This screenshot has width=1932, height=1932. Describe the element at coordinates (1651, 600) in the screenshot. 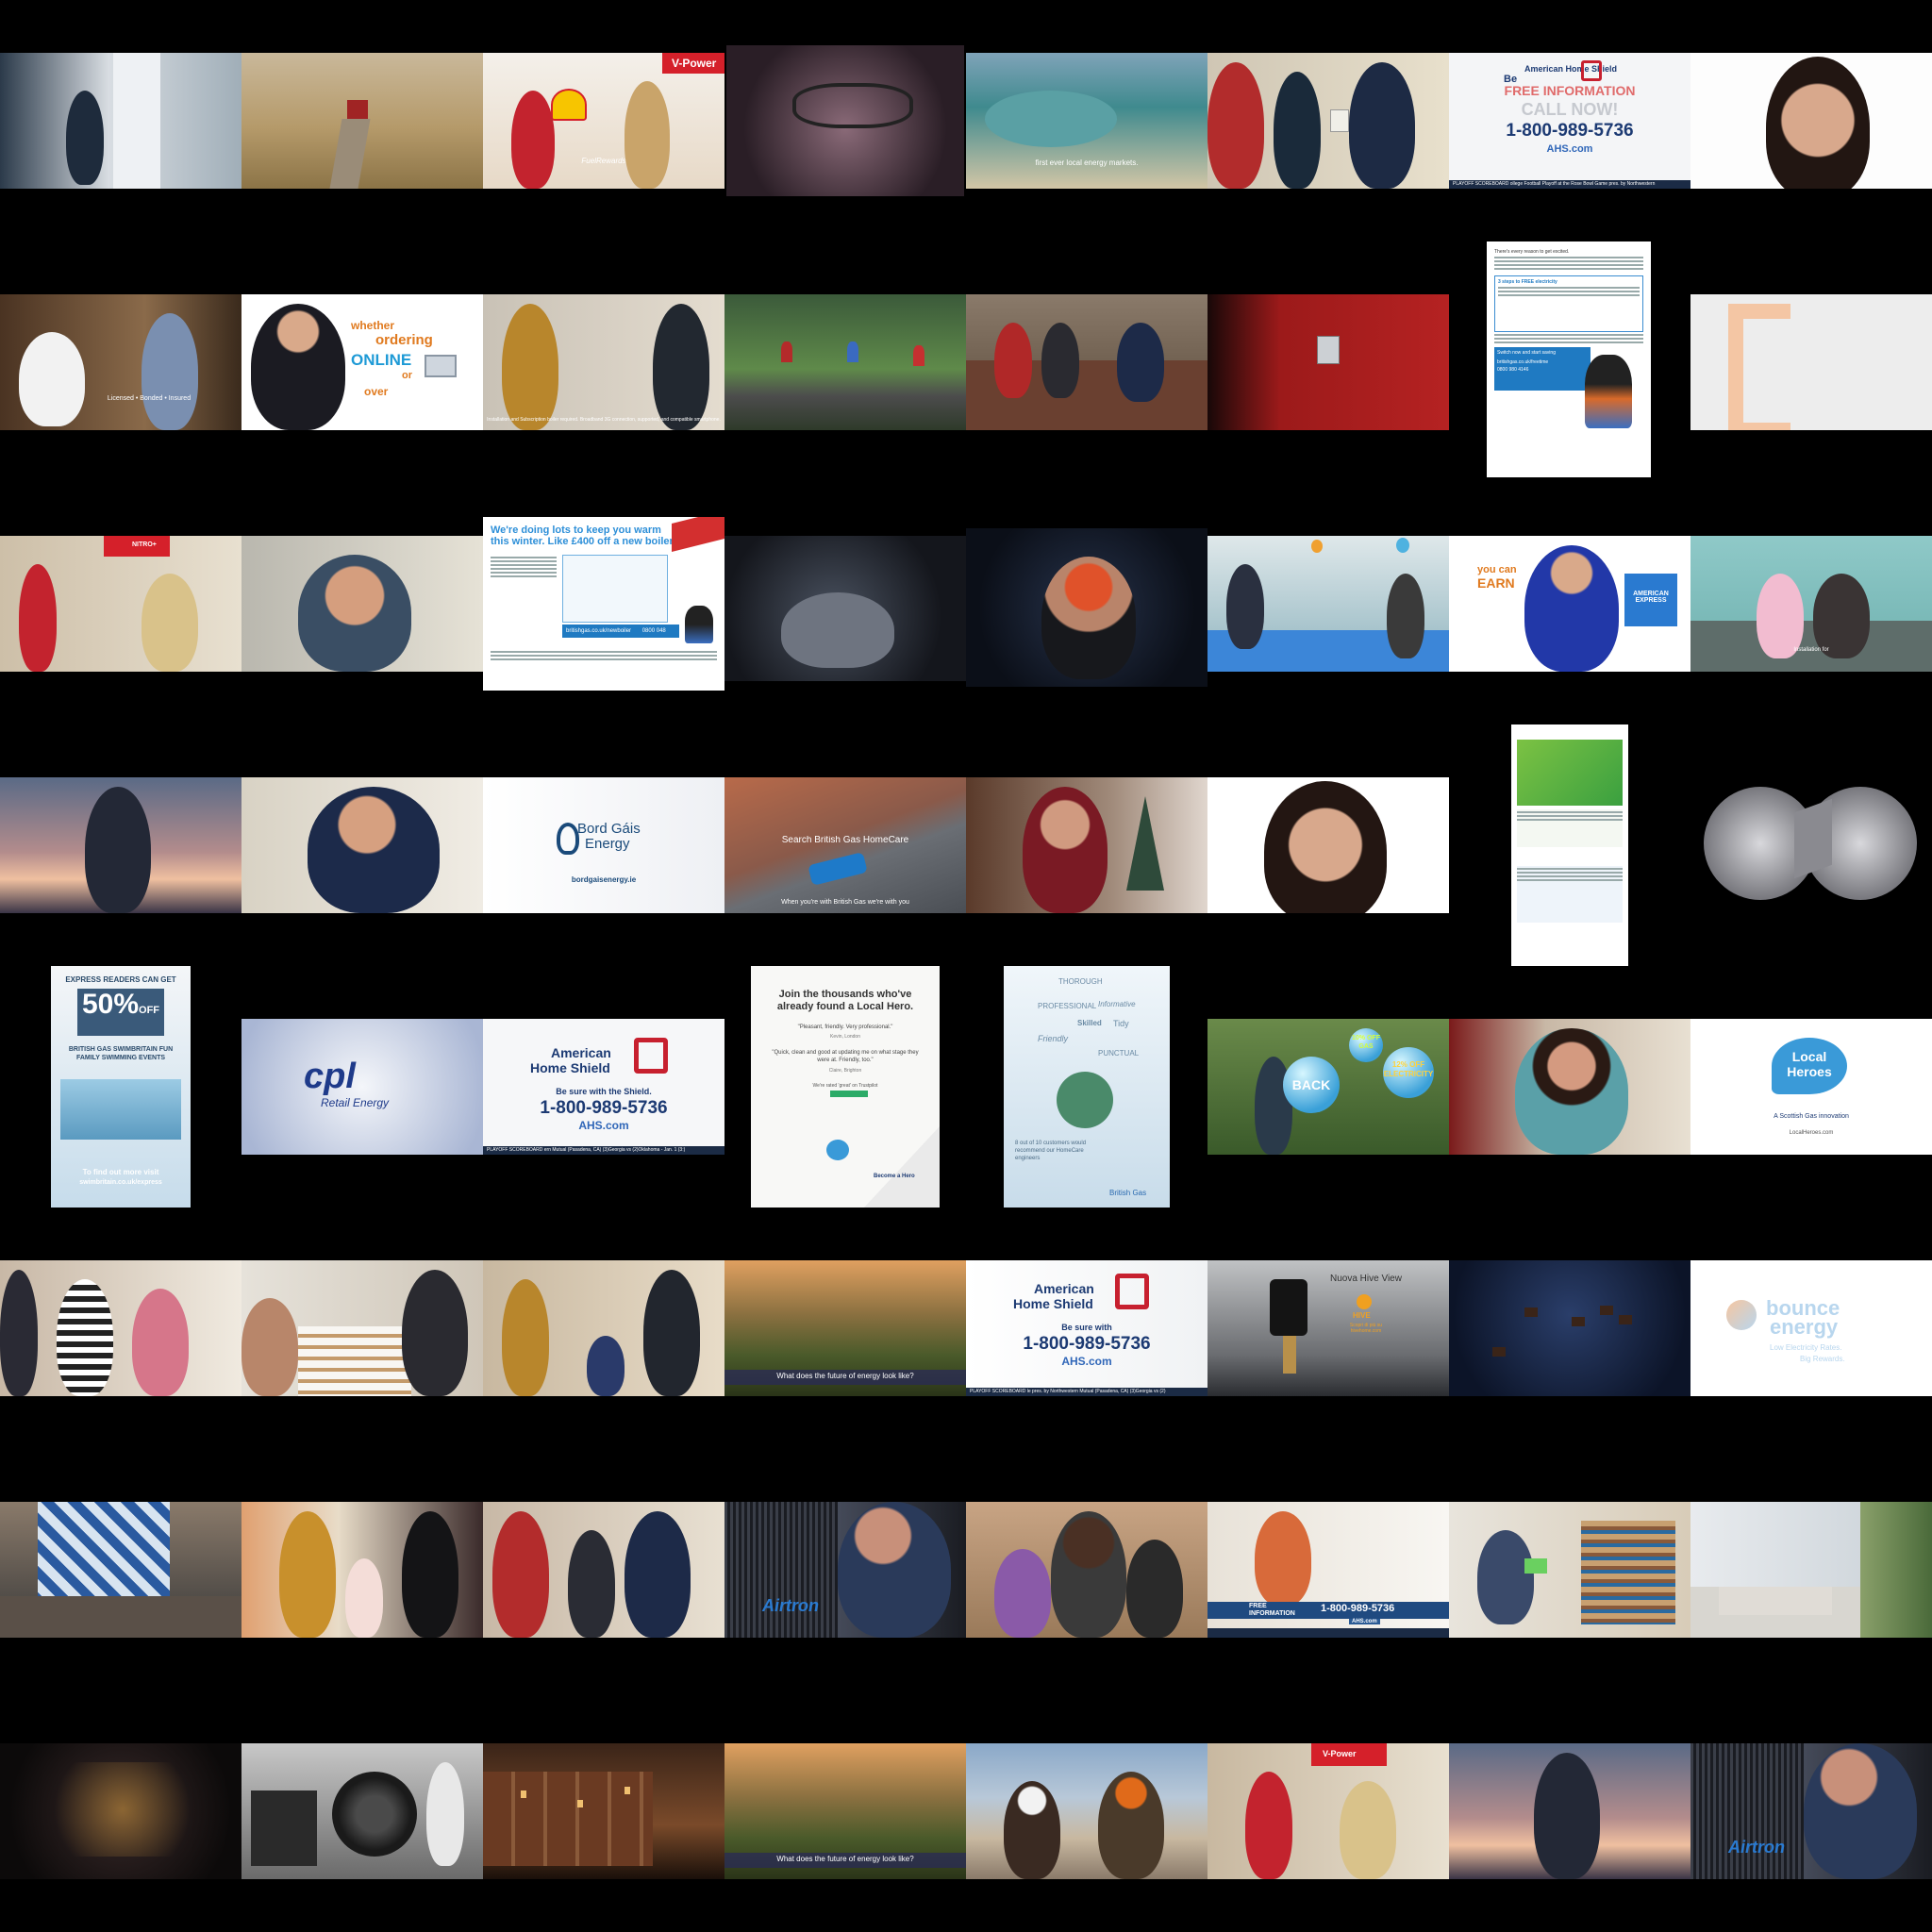

I see `amex-logo-bottom: EXPRESS` at that location.